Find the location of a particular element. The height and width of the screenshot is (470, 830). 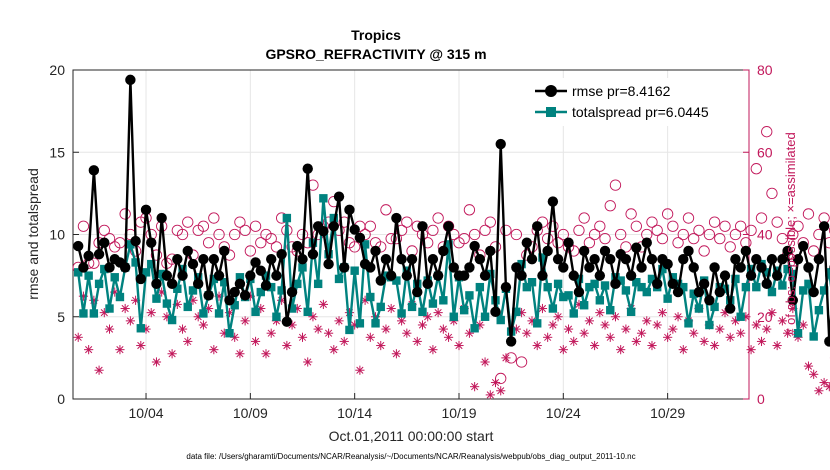

y-right-tick-label: 0 is located at coordinates (761, 399).